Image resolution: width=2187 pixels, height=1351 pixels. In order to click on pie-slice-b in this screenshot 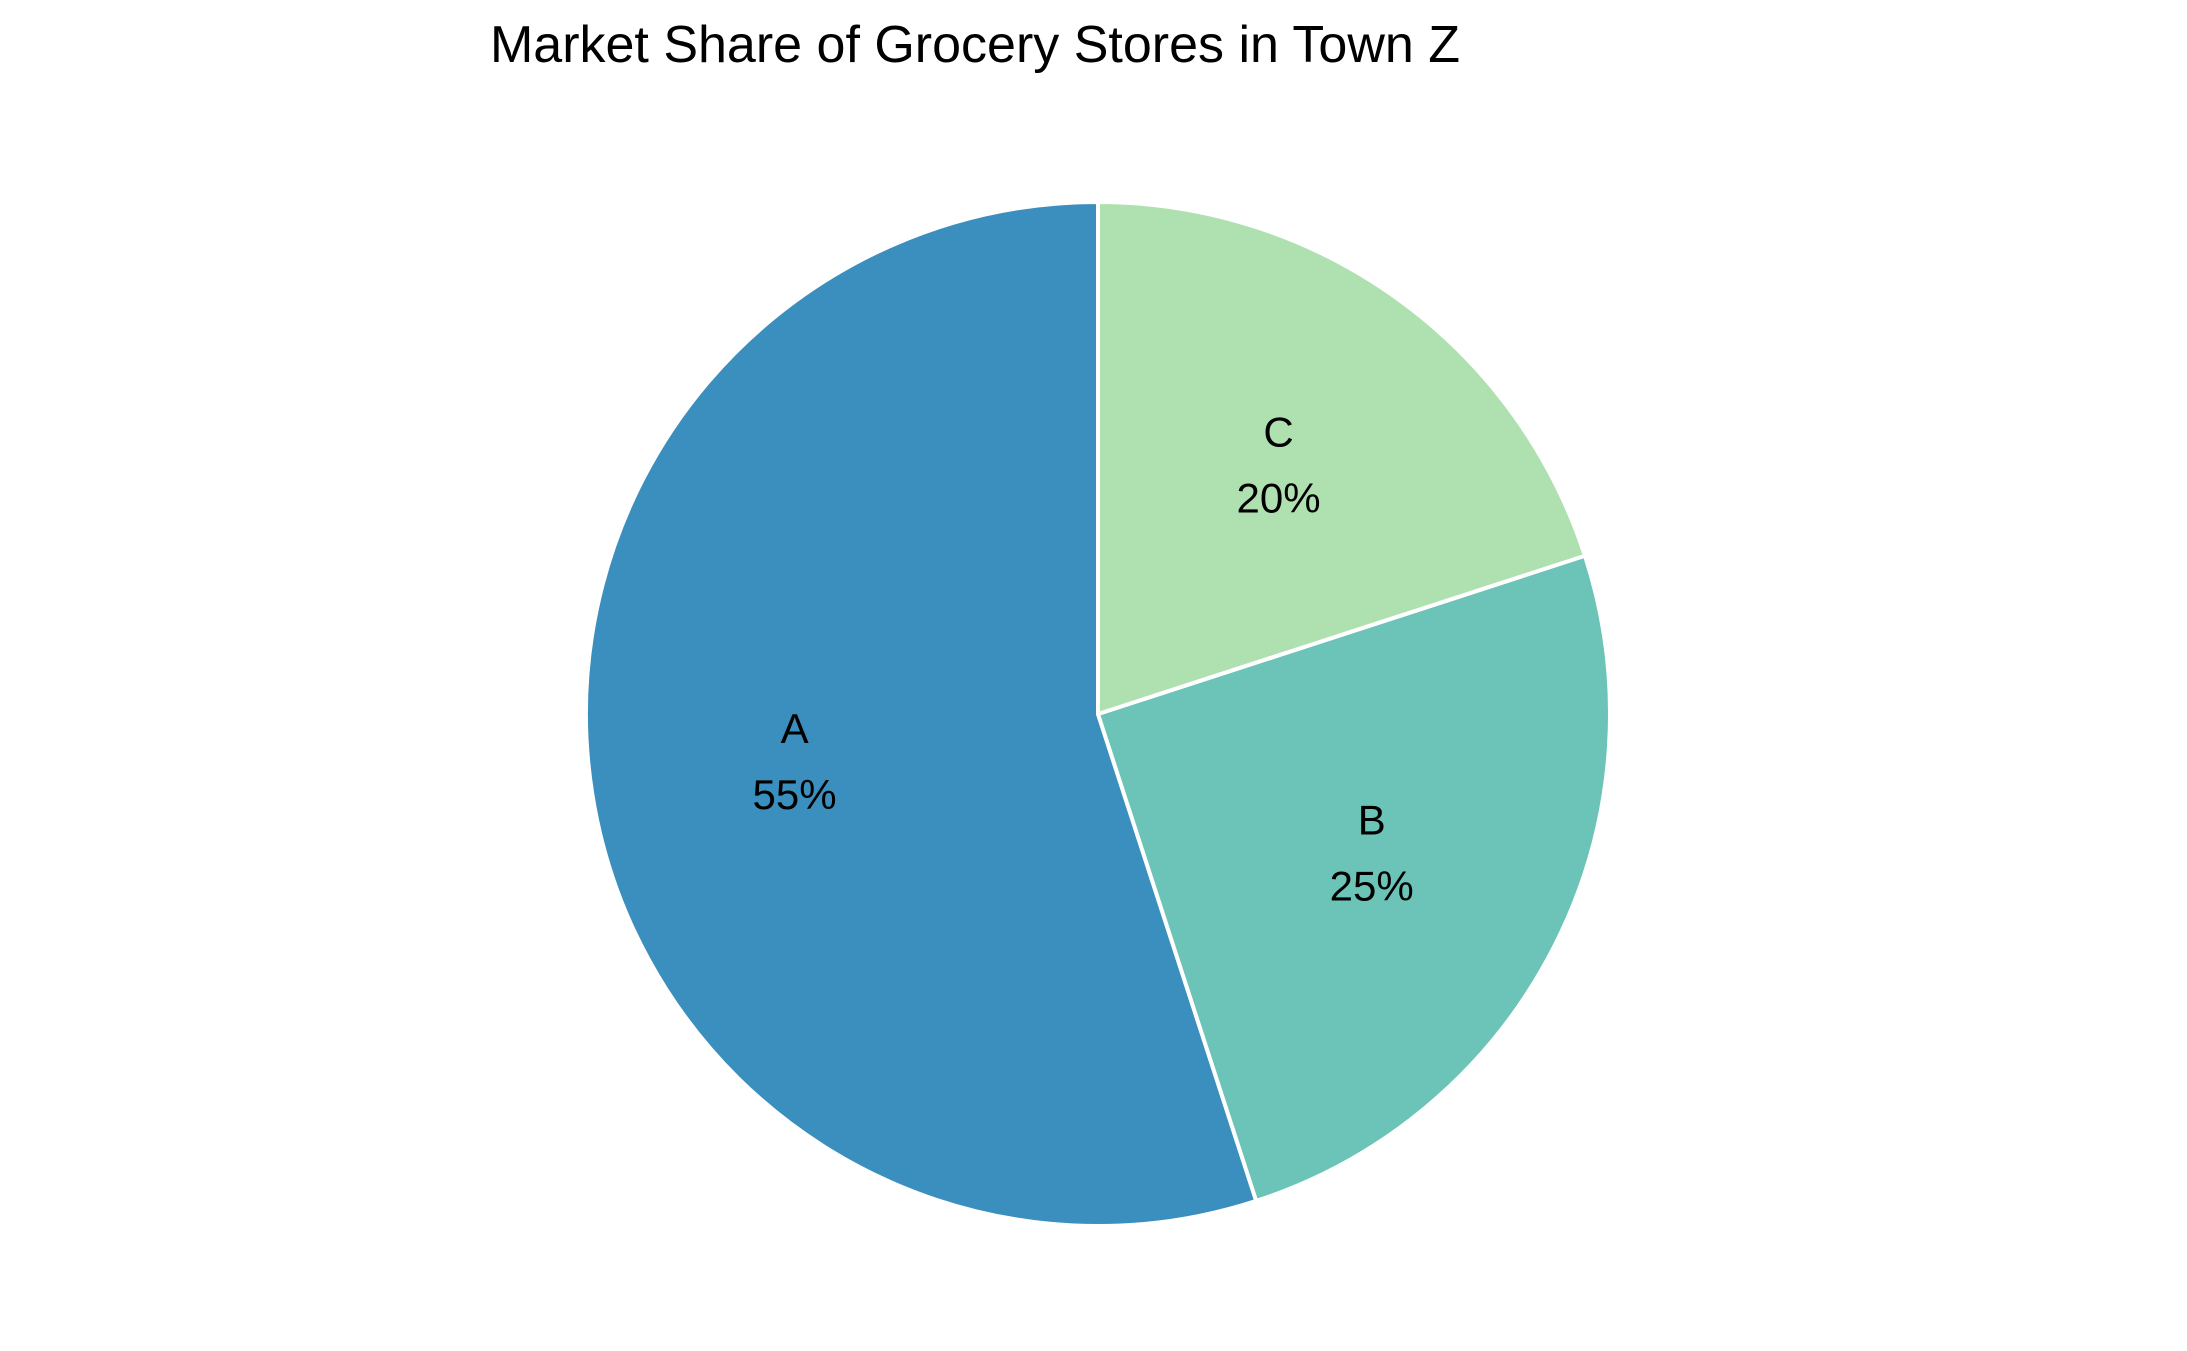, I will do `click(1354, 878)`.